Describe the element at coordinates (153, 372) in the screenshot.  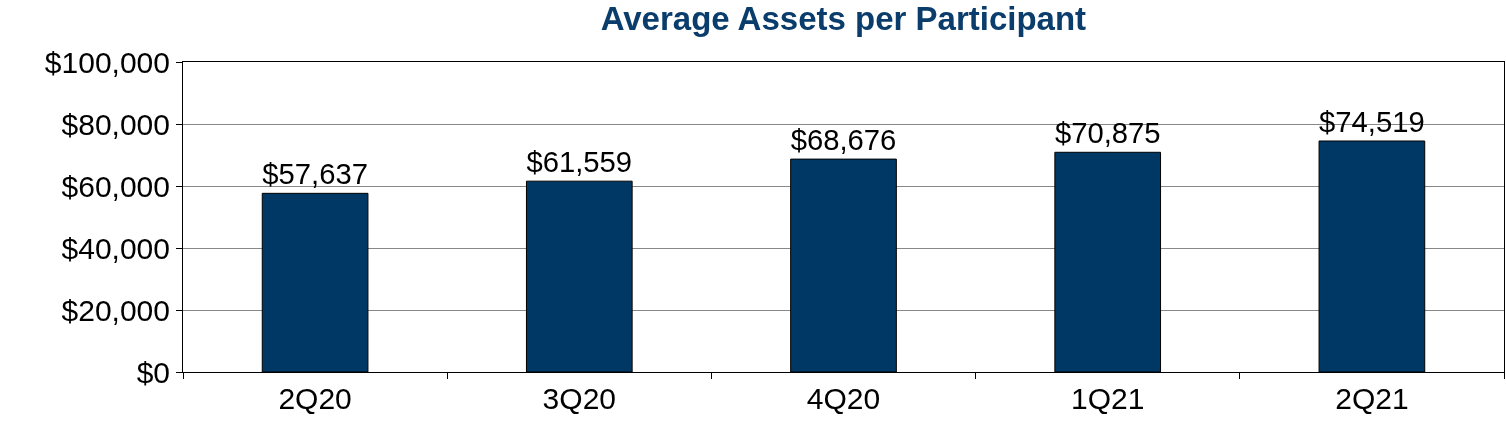
I see `y-tick-label: $0` at that location.